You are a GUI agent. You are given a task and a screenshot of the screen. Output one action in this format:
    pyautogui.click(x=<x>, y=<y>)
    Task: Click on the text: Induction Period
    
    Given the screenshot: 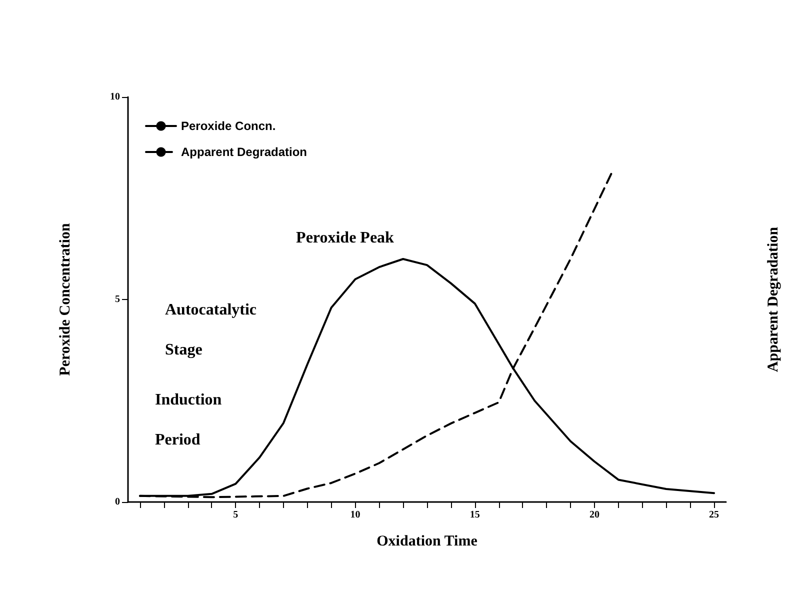 What is the action you would take?
    pyautogui.click(x=188, y=420)
    